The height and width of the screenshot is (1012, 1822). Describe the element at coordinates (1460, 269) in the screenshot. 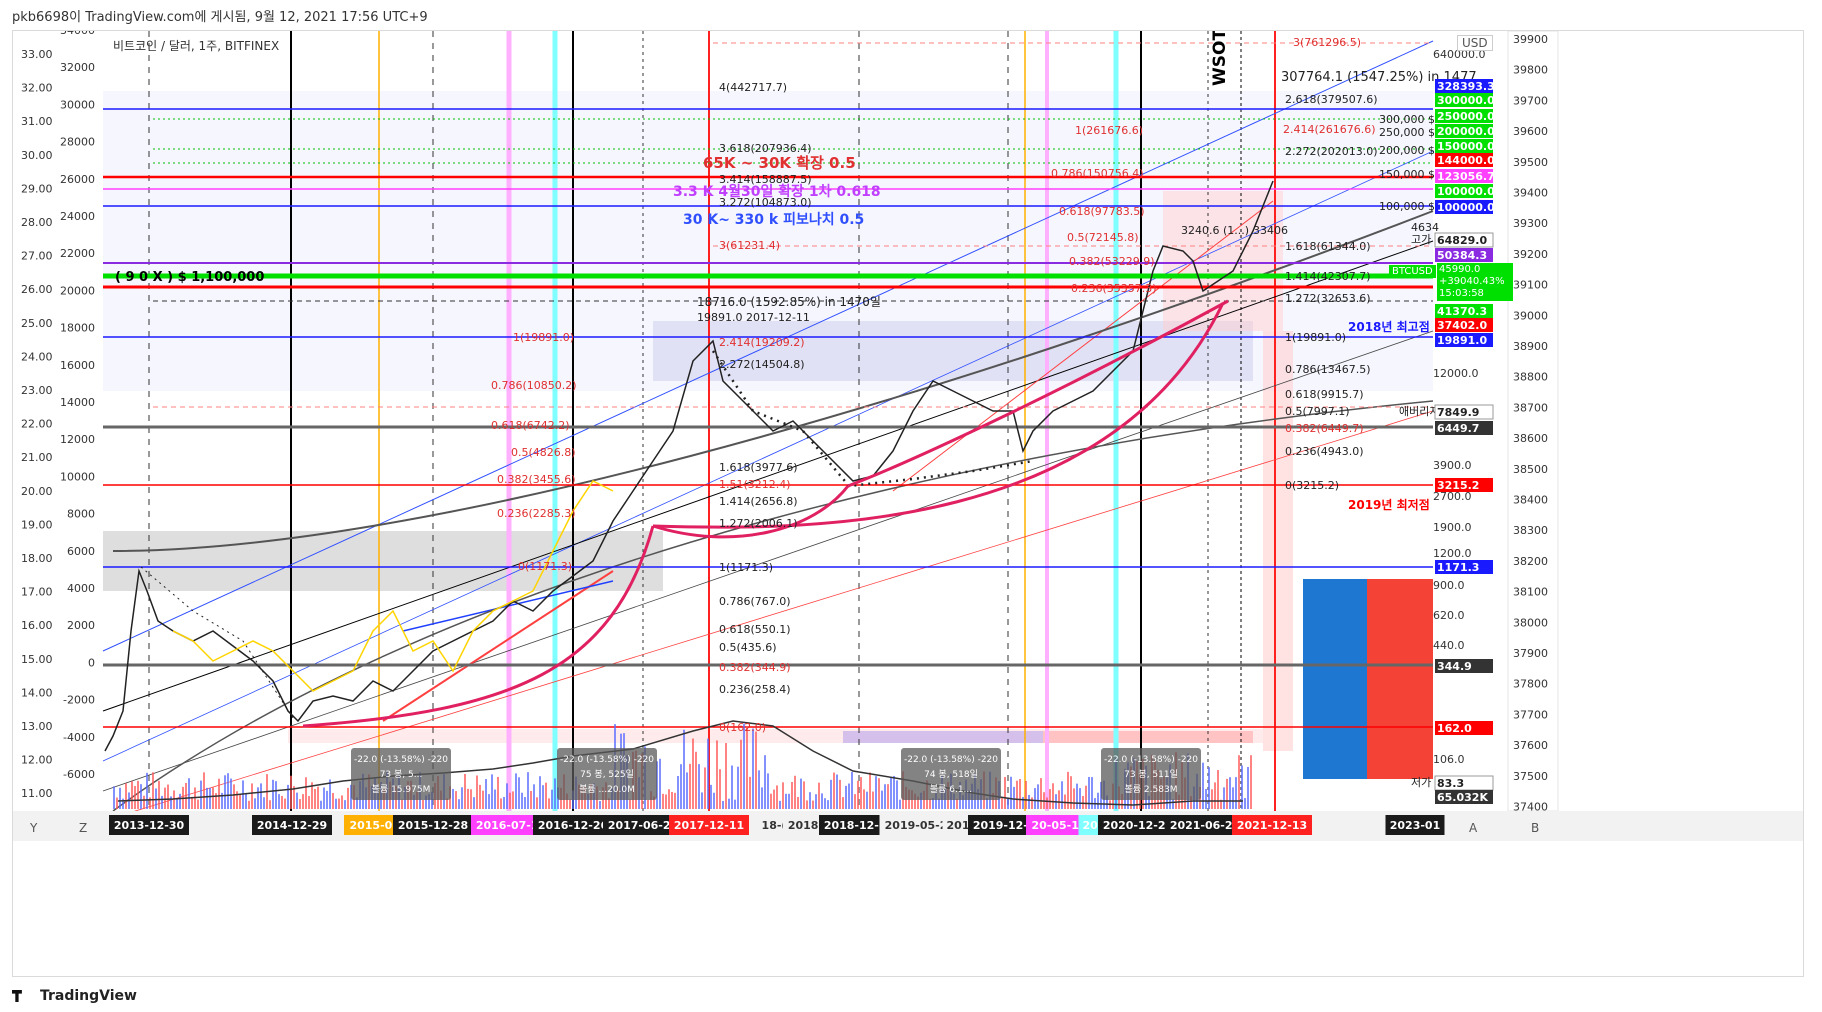

I see `btc-price: 45990.0` at that location.